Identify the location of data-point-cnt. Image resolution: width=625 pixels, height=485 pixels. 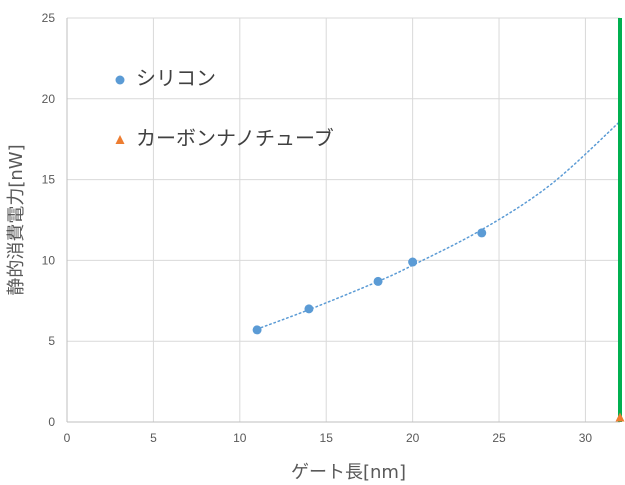
(620, 417).